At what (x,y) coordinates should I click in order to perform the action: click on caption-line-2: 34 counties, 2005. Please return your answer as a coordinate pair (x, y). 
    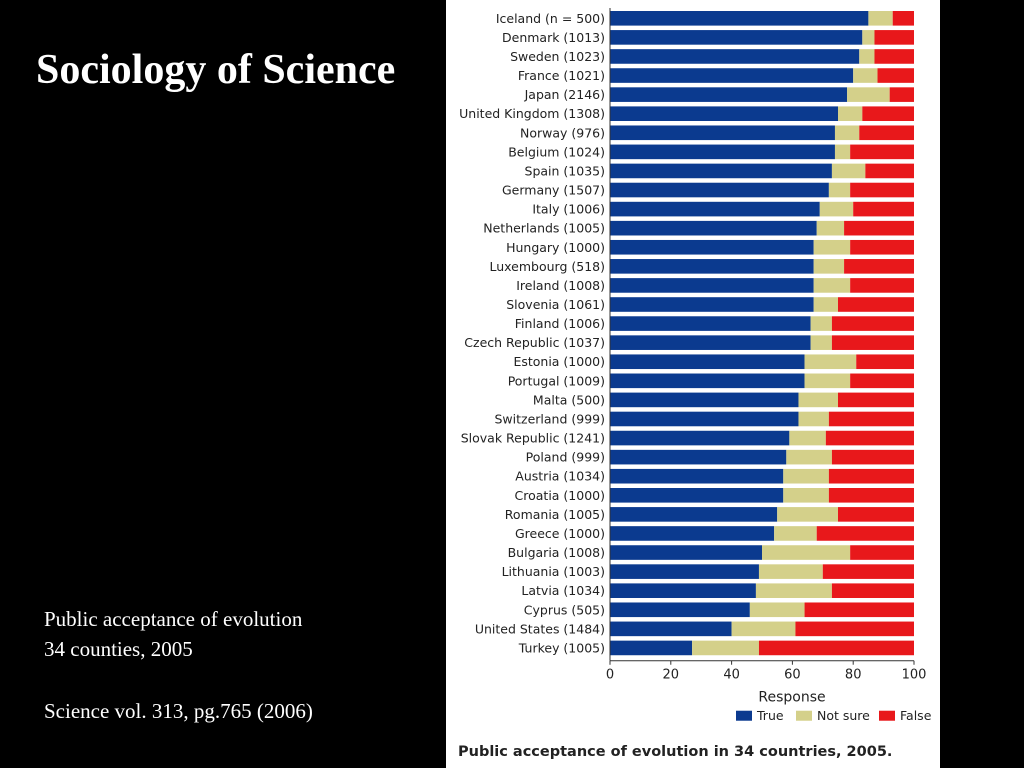
    Looking at the image, I should click on (118, 649).